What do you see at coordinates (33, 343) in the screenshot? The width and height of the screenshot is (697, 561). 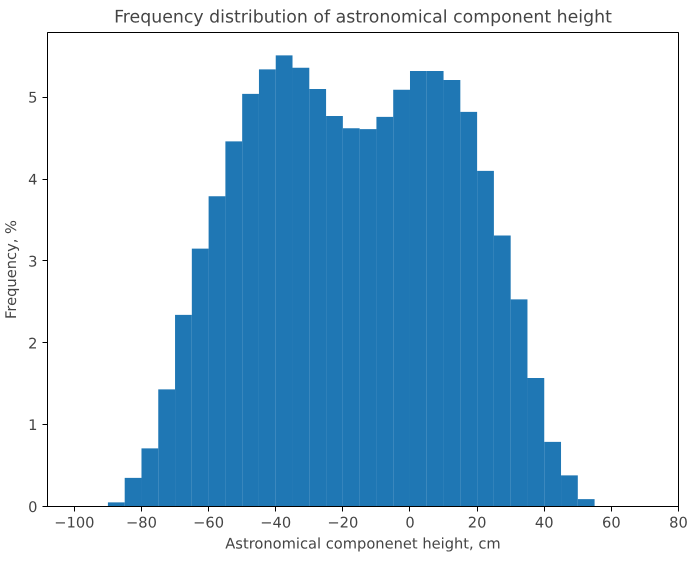 I see `y-tick-label: 2` at bounding box center [33, 343].